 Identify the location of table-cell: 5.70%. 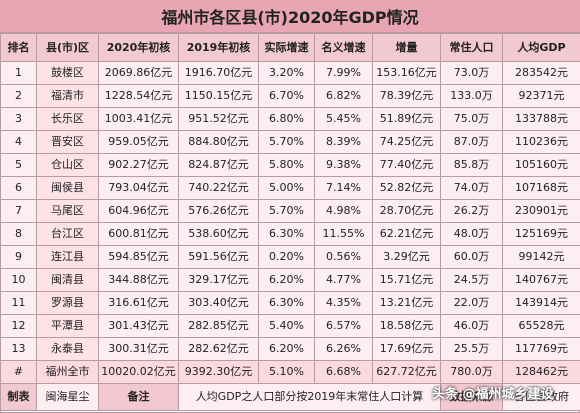
(286, 211).